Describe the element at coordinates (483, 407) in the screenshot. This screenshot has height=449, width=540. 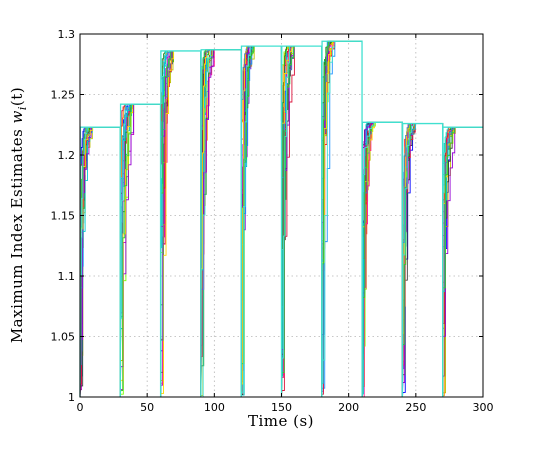
I see `x-tick-label: 300` at that location.